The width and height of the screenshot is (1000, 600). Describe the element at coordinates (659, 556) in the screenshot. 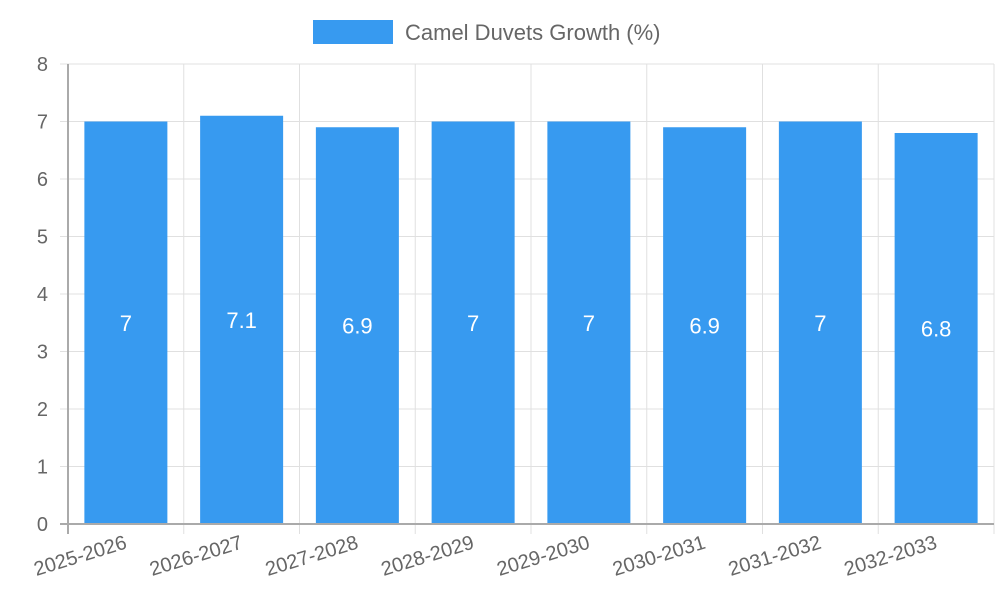

I see `x-tick-label: 2030-2031` at that location.